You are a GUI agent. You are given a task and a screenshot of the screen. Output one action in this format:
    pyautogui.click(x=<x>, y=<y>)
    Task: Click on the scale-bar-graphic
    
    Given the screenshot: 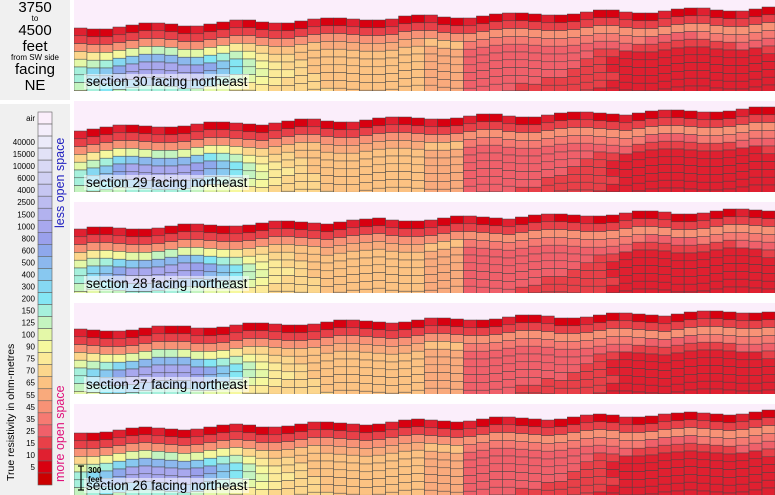 What is the action you would take?
    pyautogui.click(x=81, y=478)
    